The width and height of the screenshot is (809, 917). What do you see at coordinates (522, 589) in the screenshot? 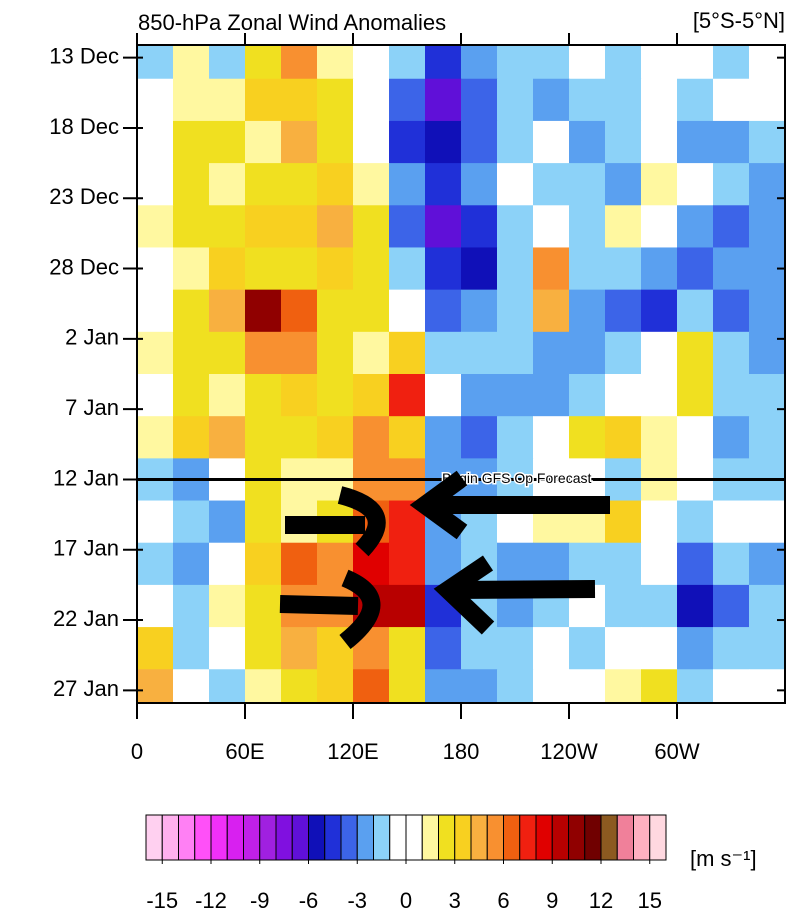
I see `arrow` at bounding box center [522, 589].